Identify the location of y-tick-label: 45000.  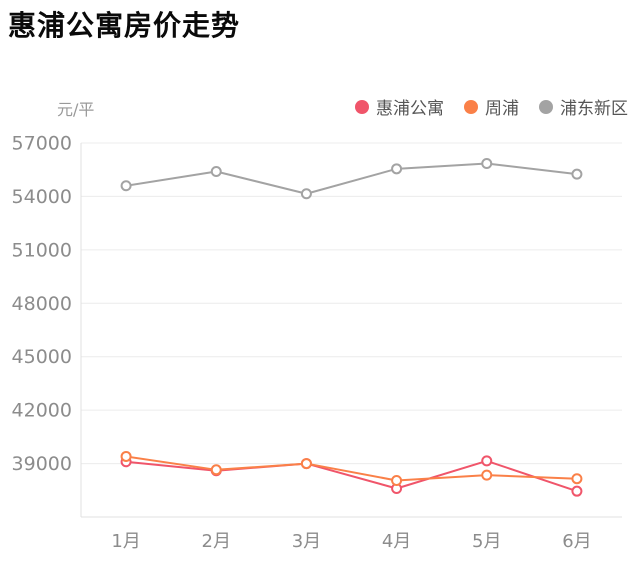
(42, 357).